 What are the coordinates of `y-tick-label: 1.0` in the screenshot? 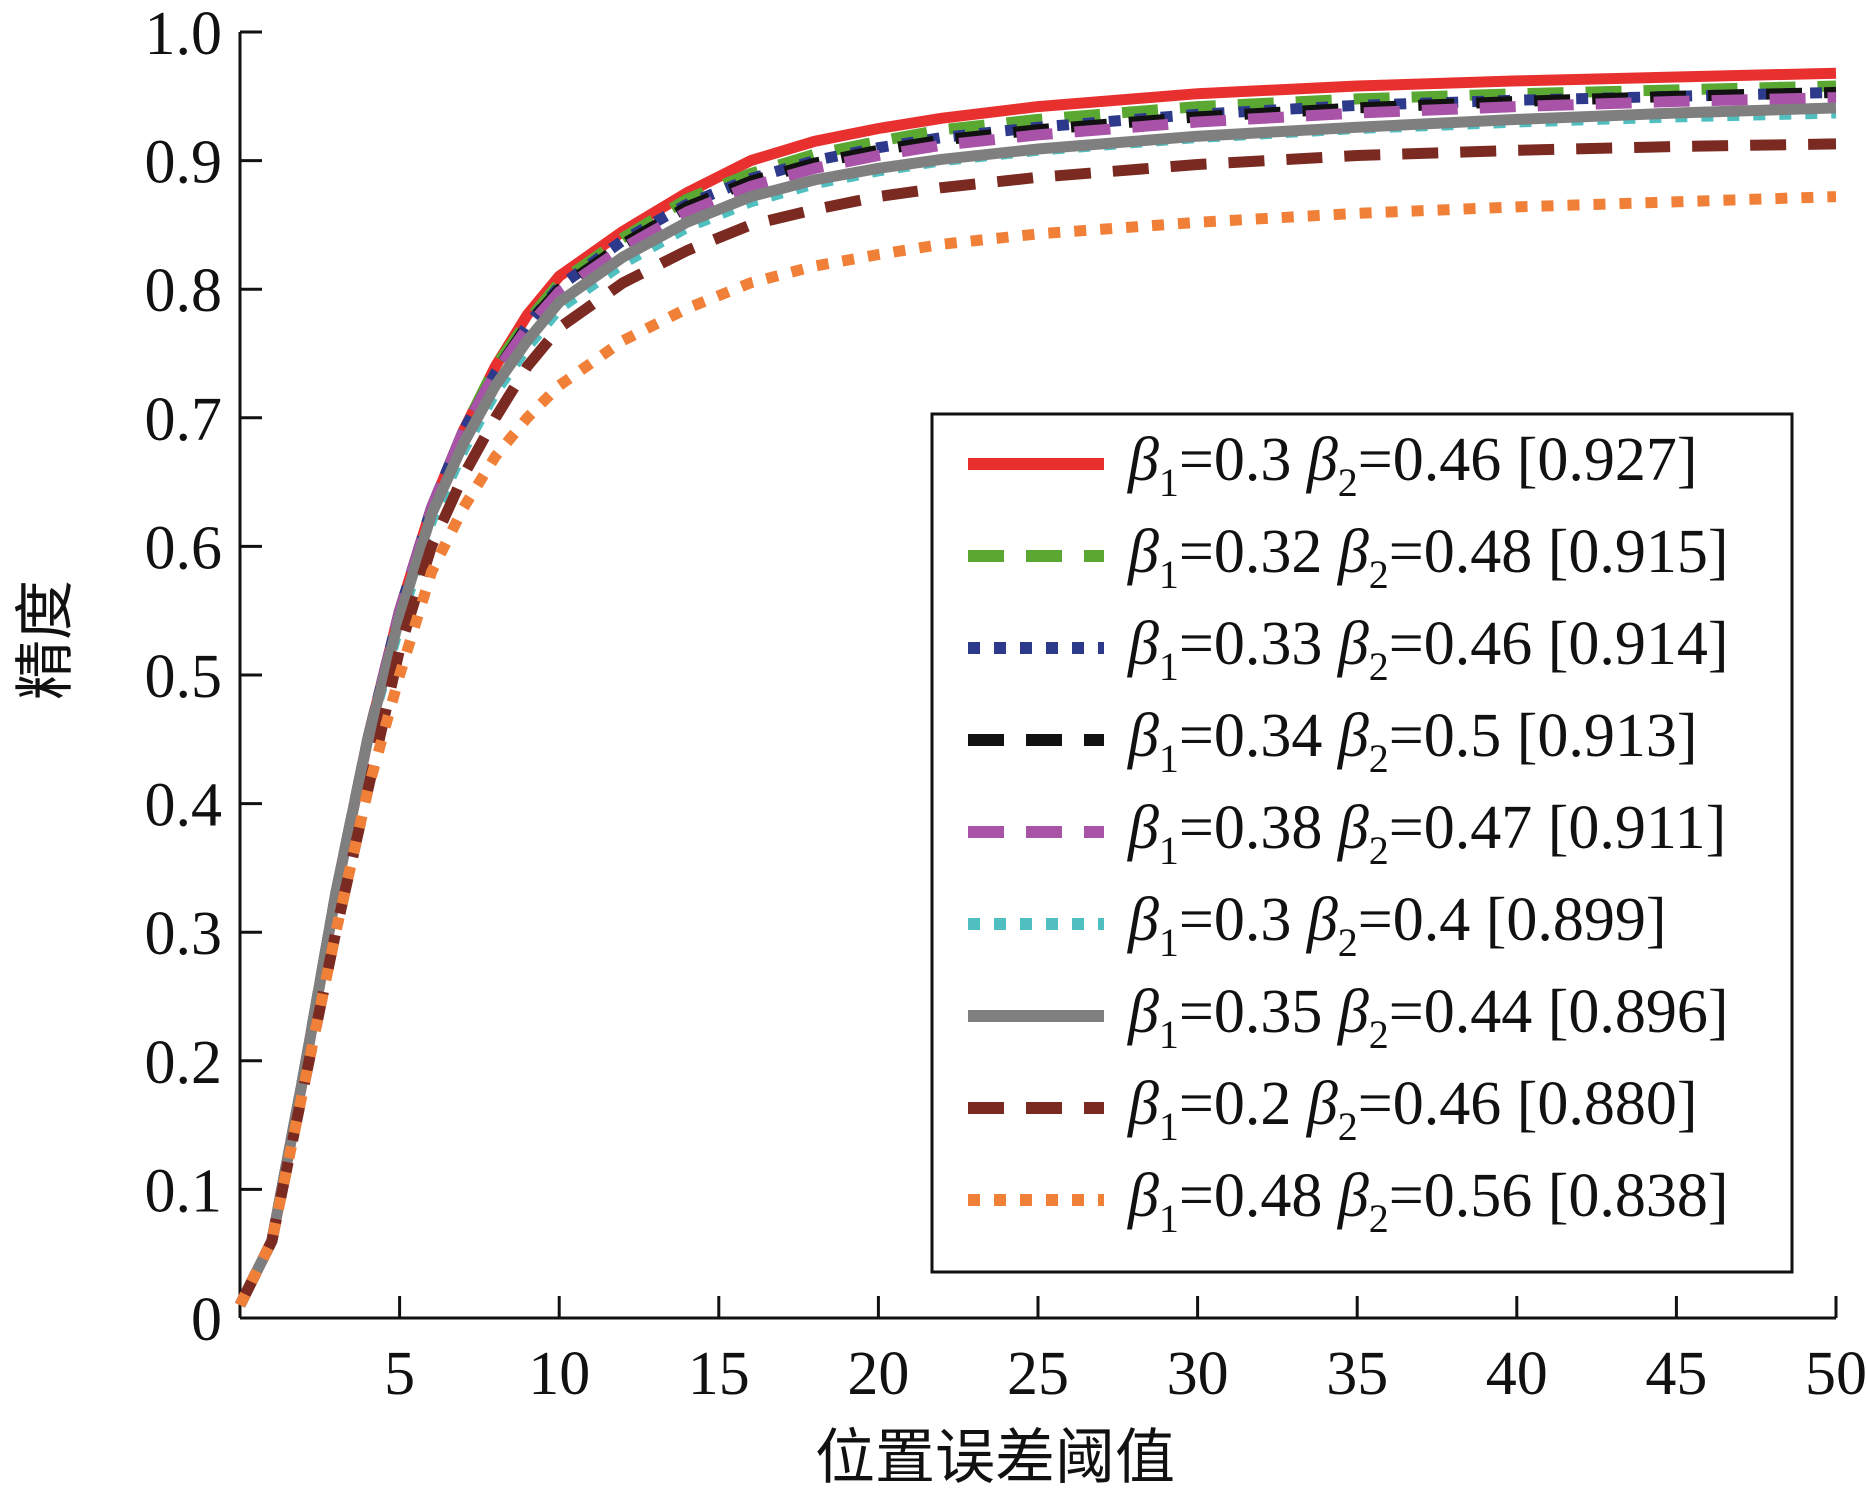 It's located at (184, 34).